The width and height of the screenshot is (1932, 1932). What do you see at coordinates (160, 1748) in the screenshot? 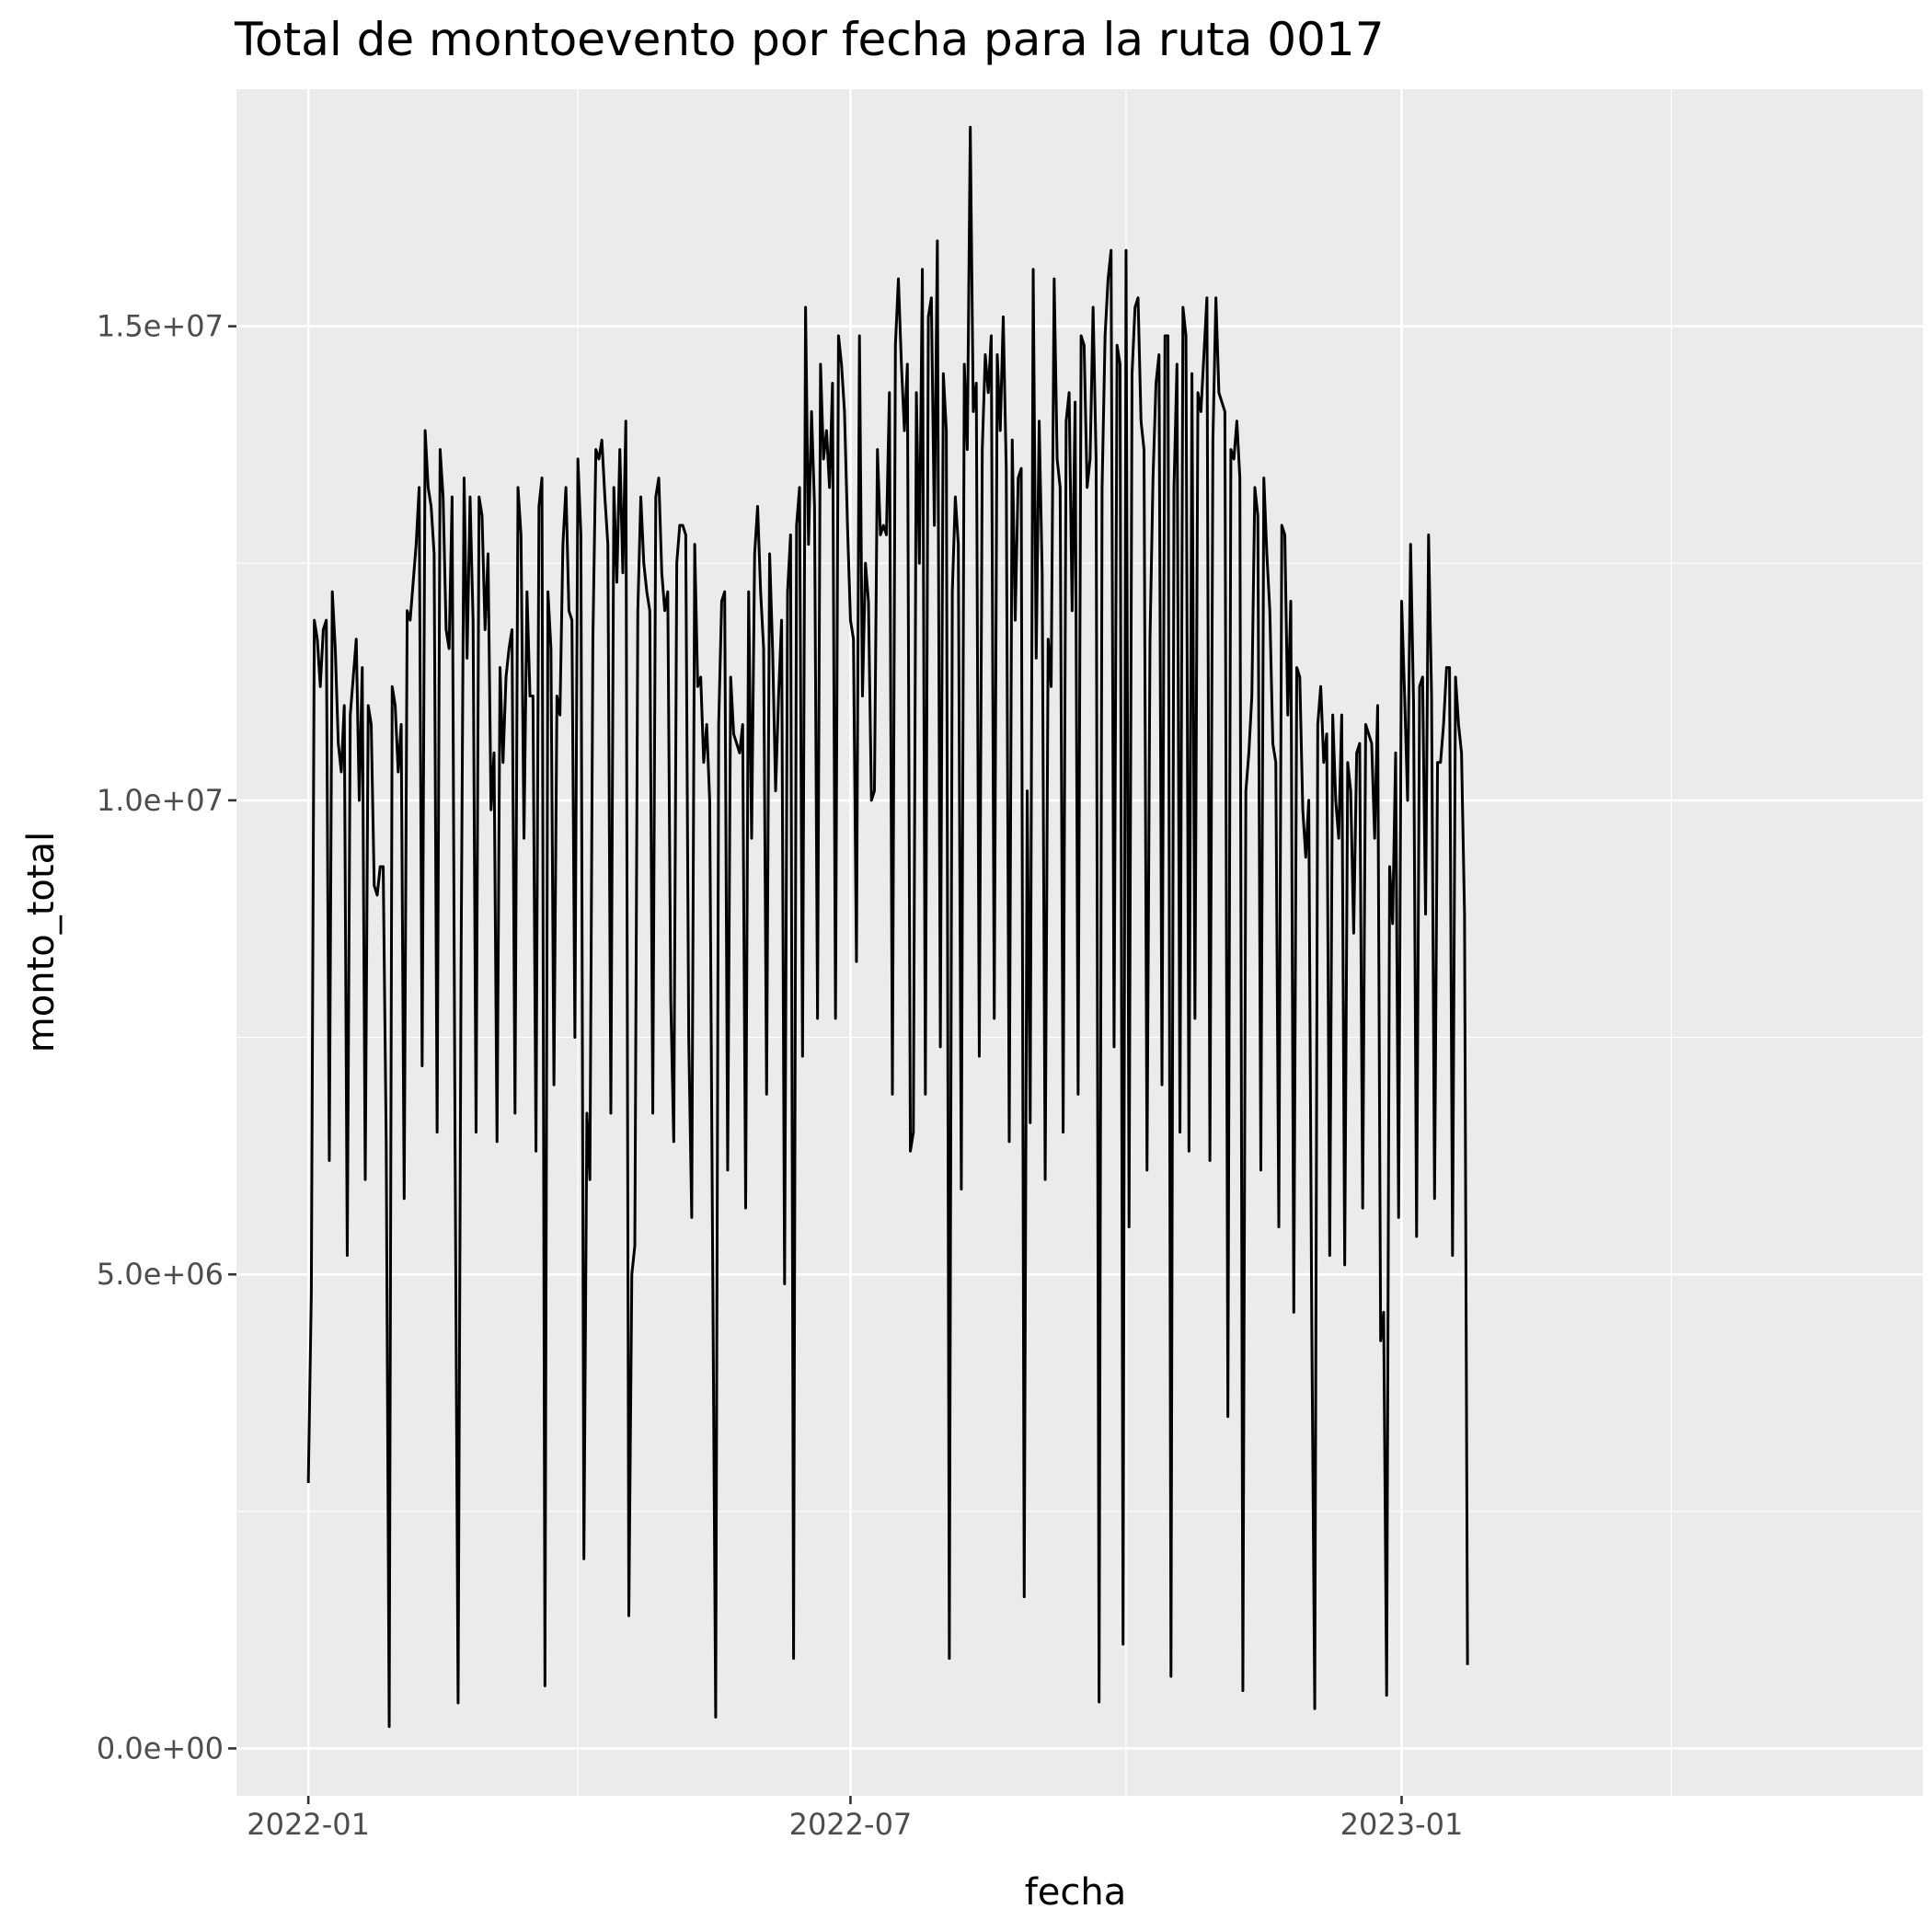
I see `y-tick-label: 0.0e+00` at bounding box center [160, 1748].